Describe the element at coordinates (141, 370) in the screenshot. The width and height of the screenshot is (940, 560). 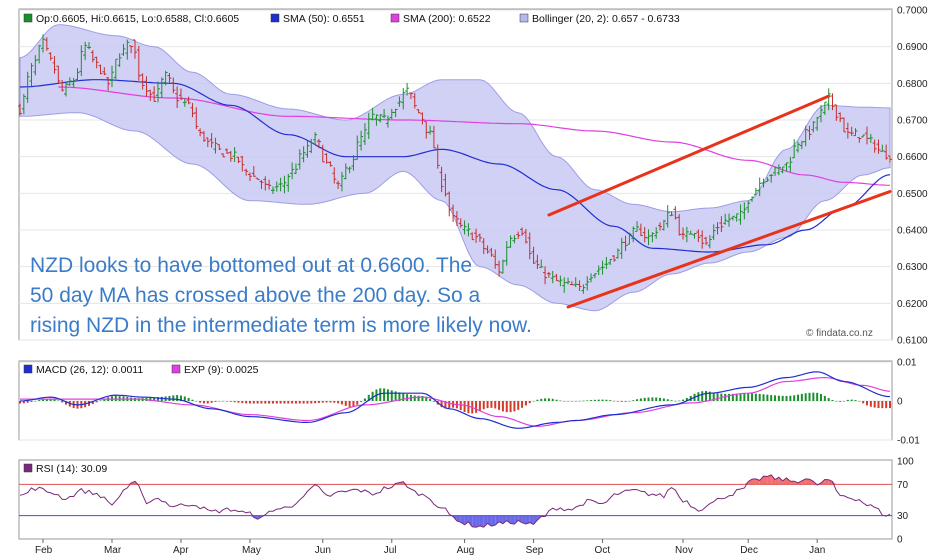
I see `macd-legend: MACD (26, 12): 0.0011 EXP (9): 0.0025` at that location.